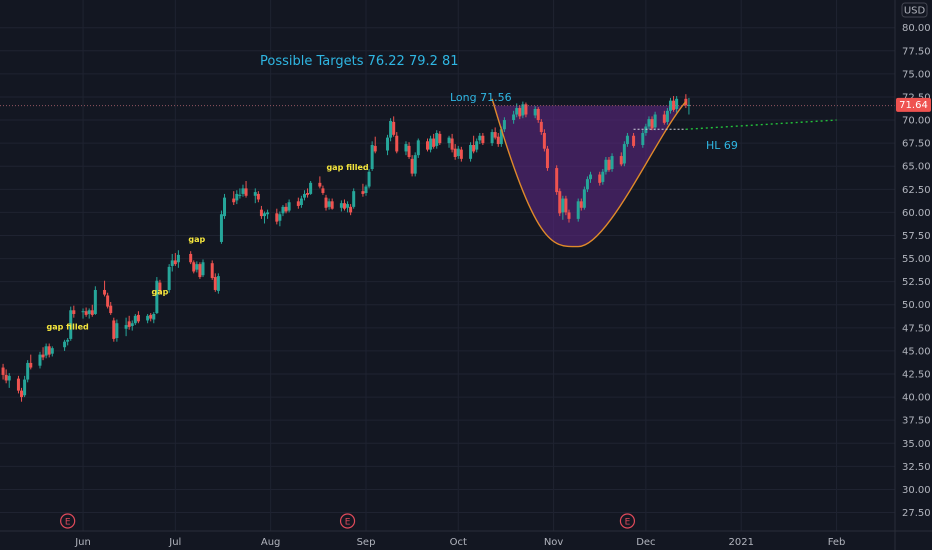 This screenshot has width=932, height=550. I want to click on price-tick-label: 60.00, so click(916, 213).